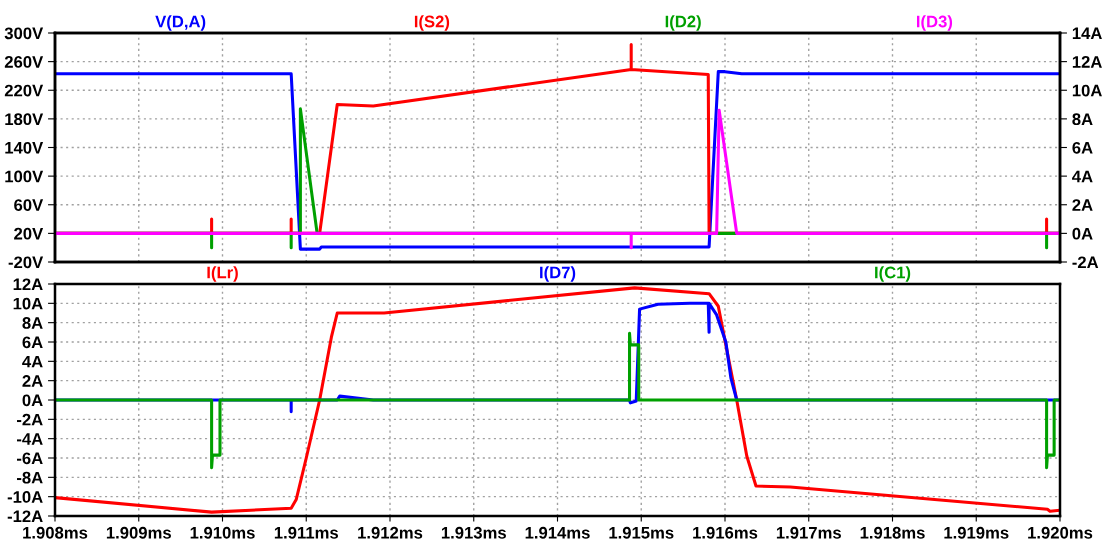 The height and width of the screenshot is (543, 1107). Describe the element at coordinates (32, 361) in the screenshot. I see `y-tick-label: 4A` at that location.